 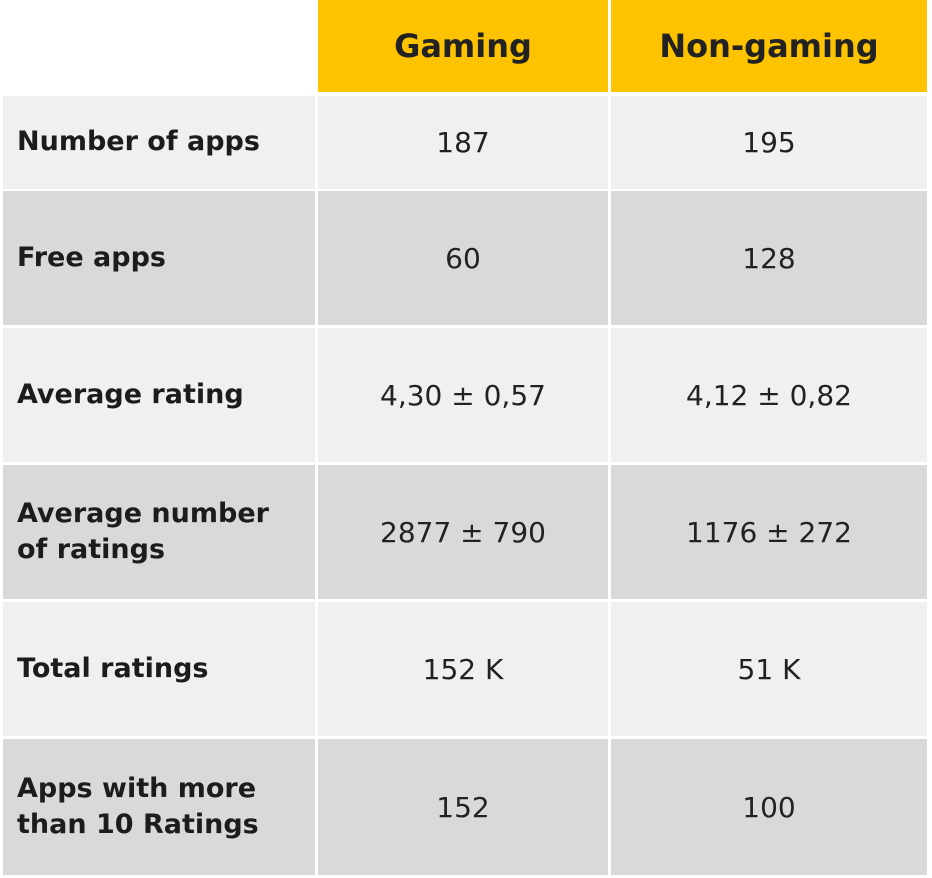 I want to click on non-gaming-value: 1176 ± 272, so click(x=769, y=532).